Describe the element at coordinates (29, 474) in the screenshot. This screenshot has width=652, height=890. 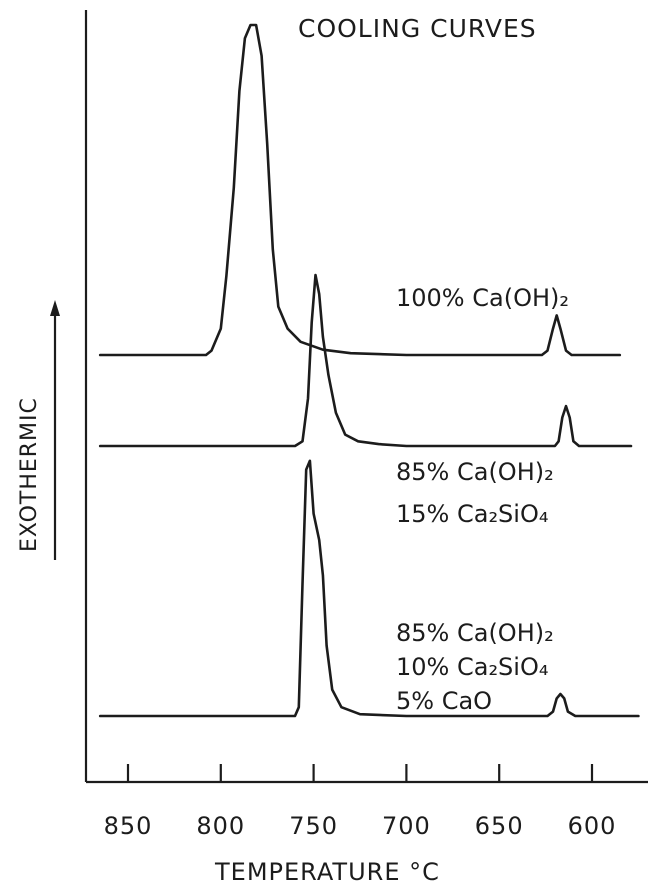
I see `y-axis-label: EXOTHERMIC` at that location.